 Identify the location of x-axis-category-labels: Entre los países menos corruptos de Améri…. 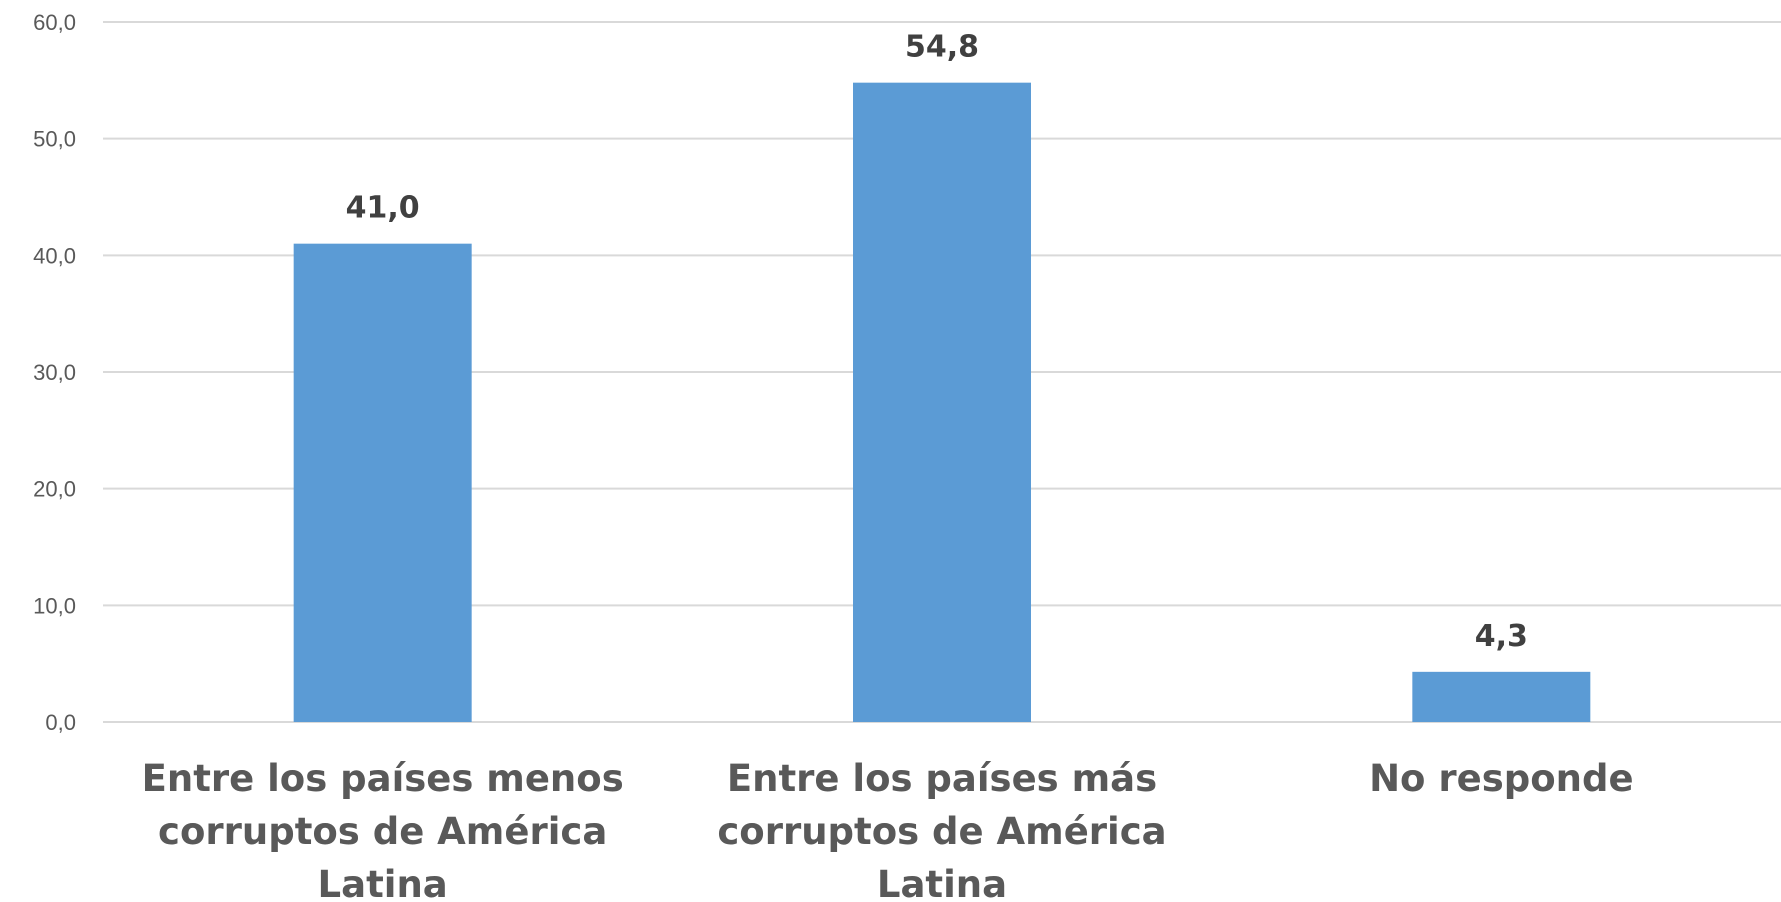
(888, 829).